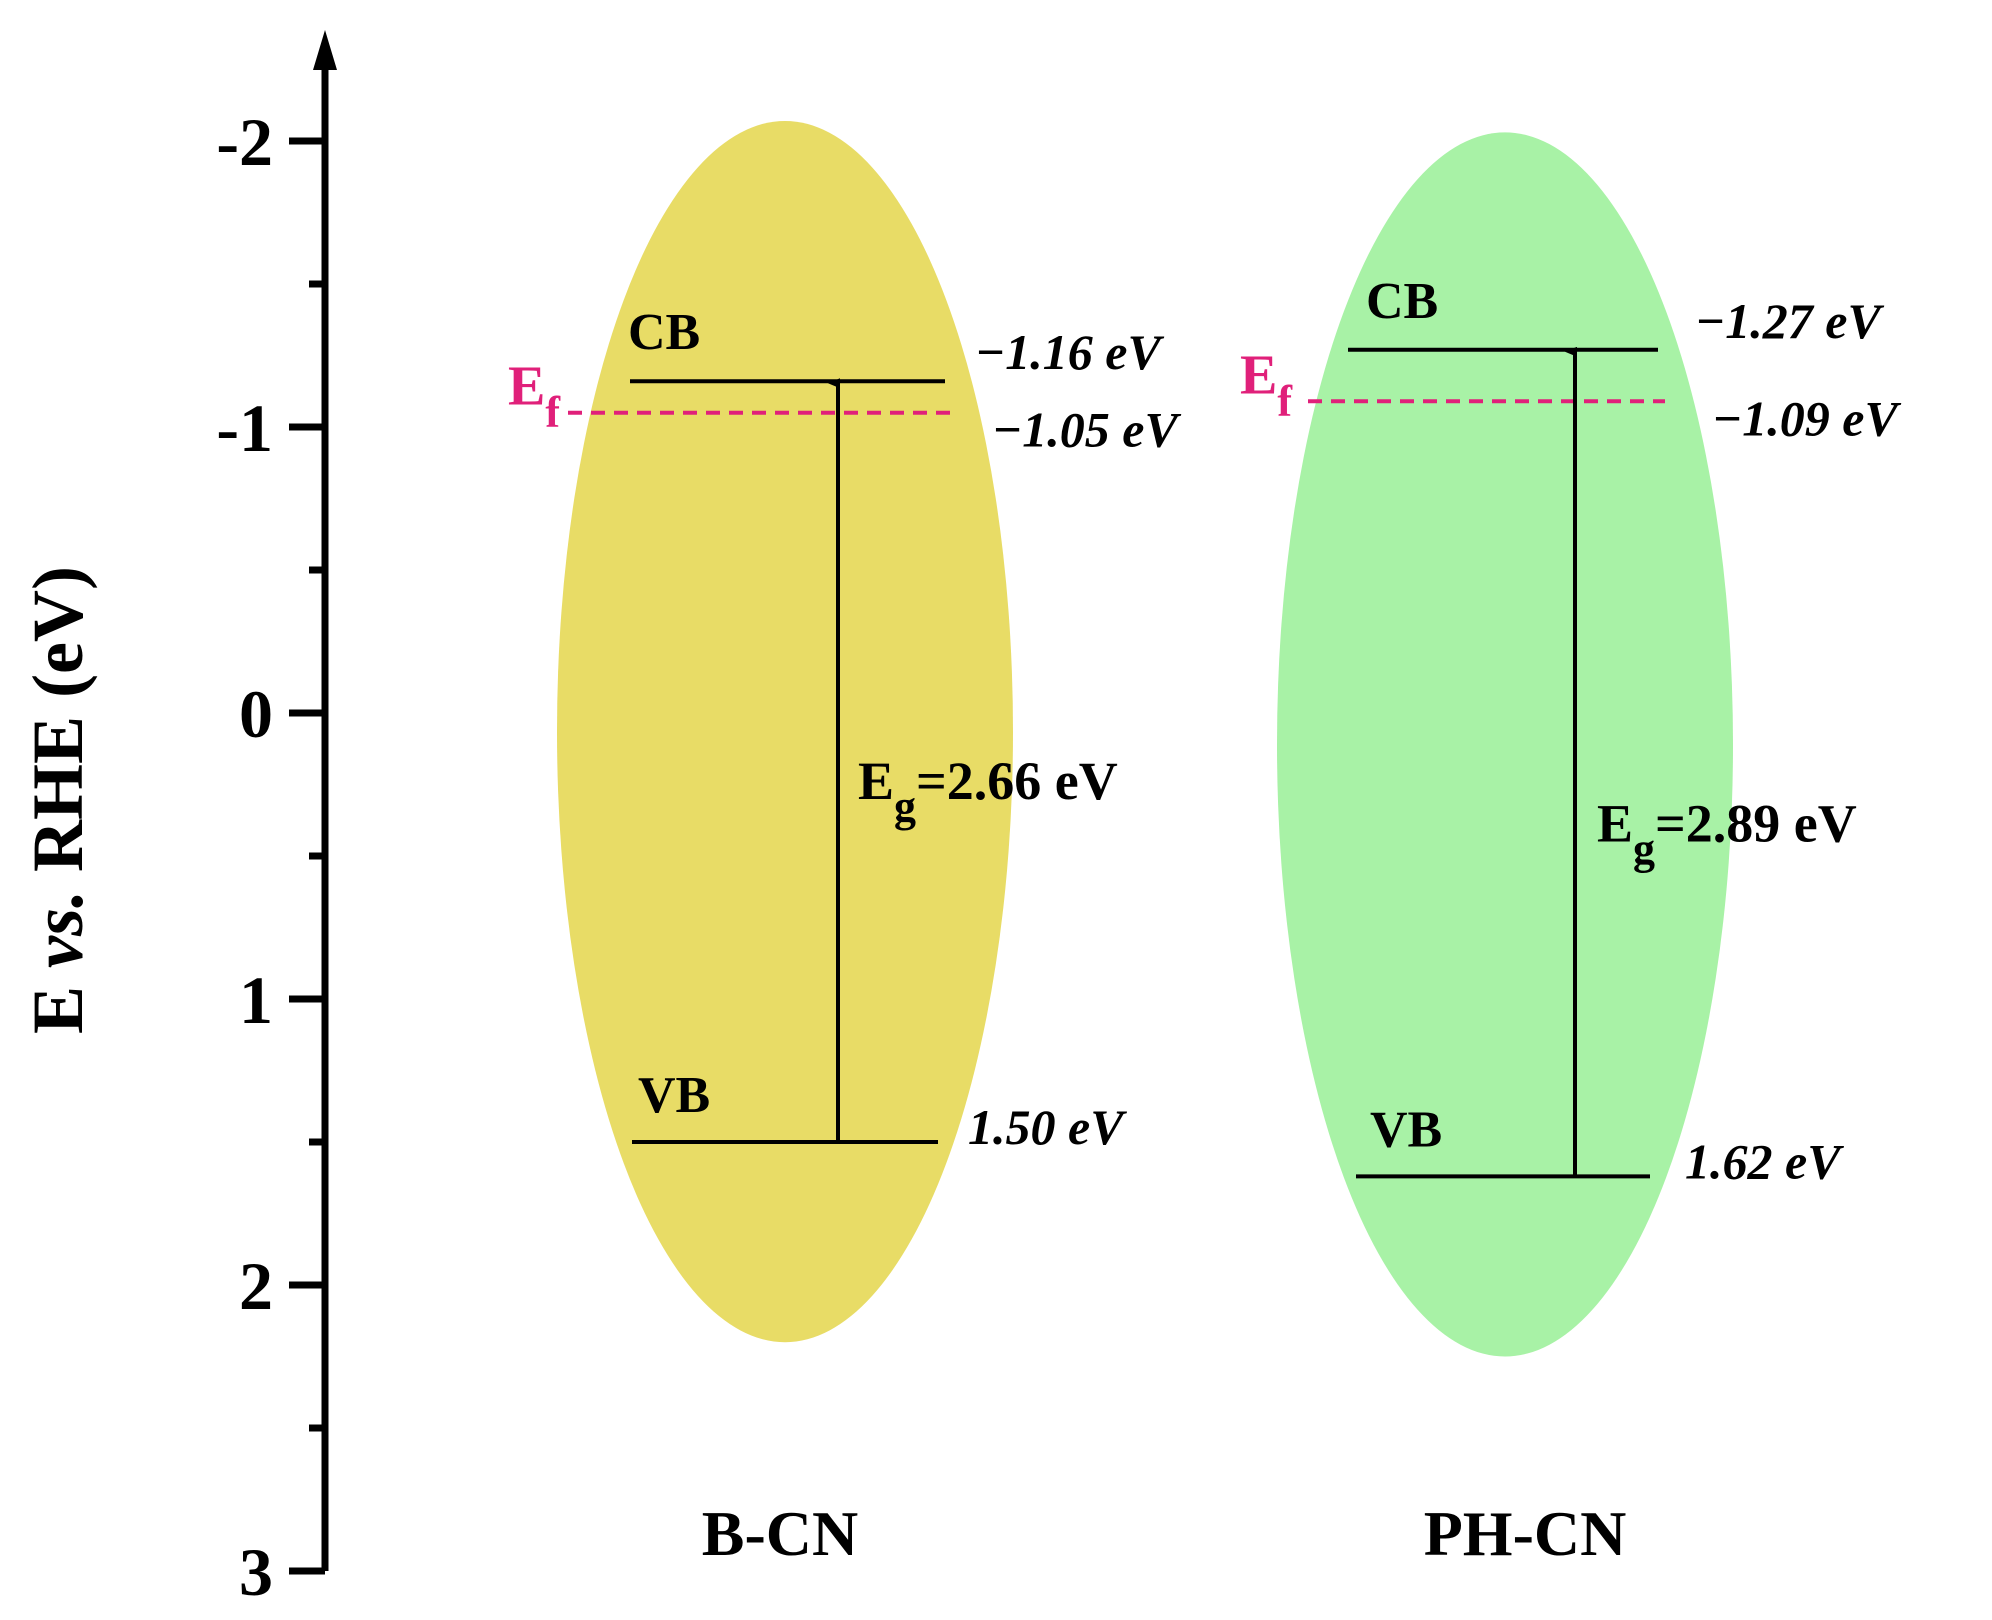 The image size is (1992, 1620). I want to click on b-cn-cb-label: CB, so click(664, 332).